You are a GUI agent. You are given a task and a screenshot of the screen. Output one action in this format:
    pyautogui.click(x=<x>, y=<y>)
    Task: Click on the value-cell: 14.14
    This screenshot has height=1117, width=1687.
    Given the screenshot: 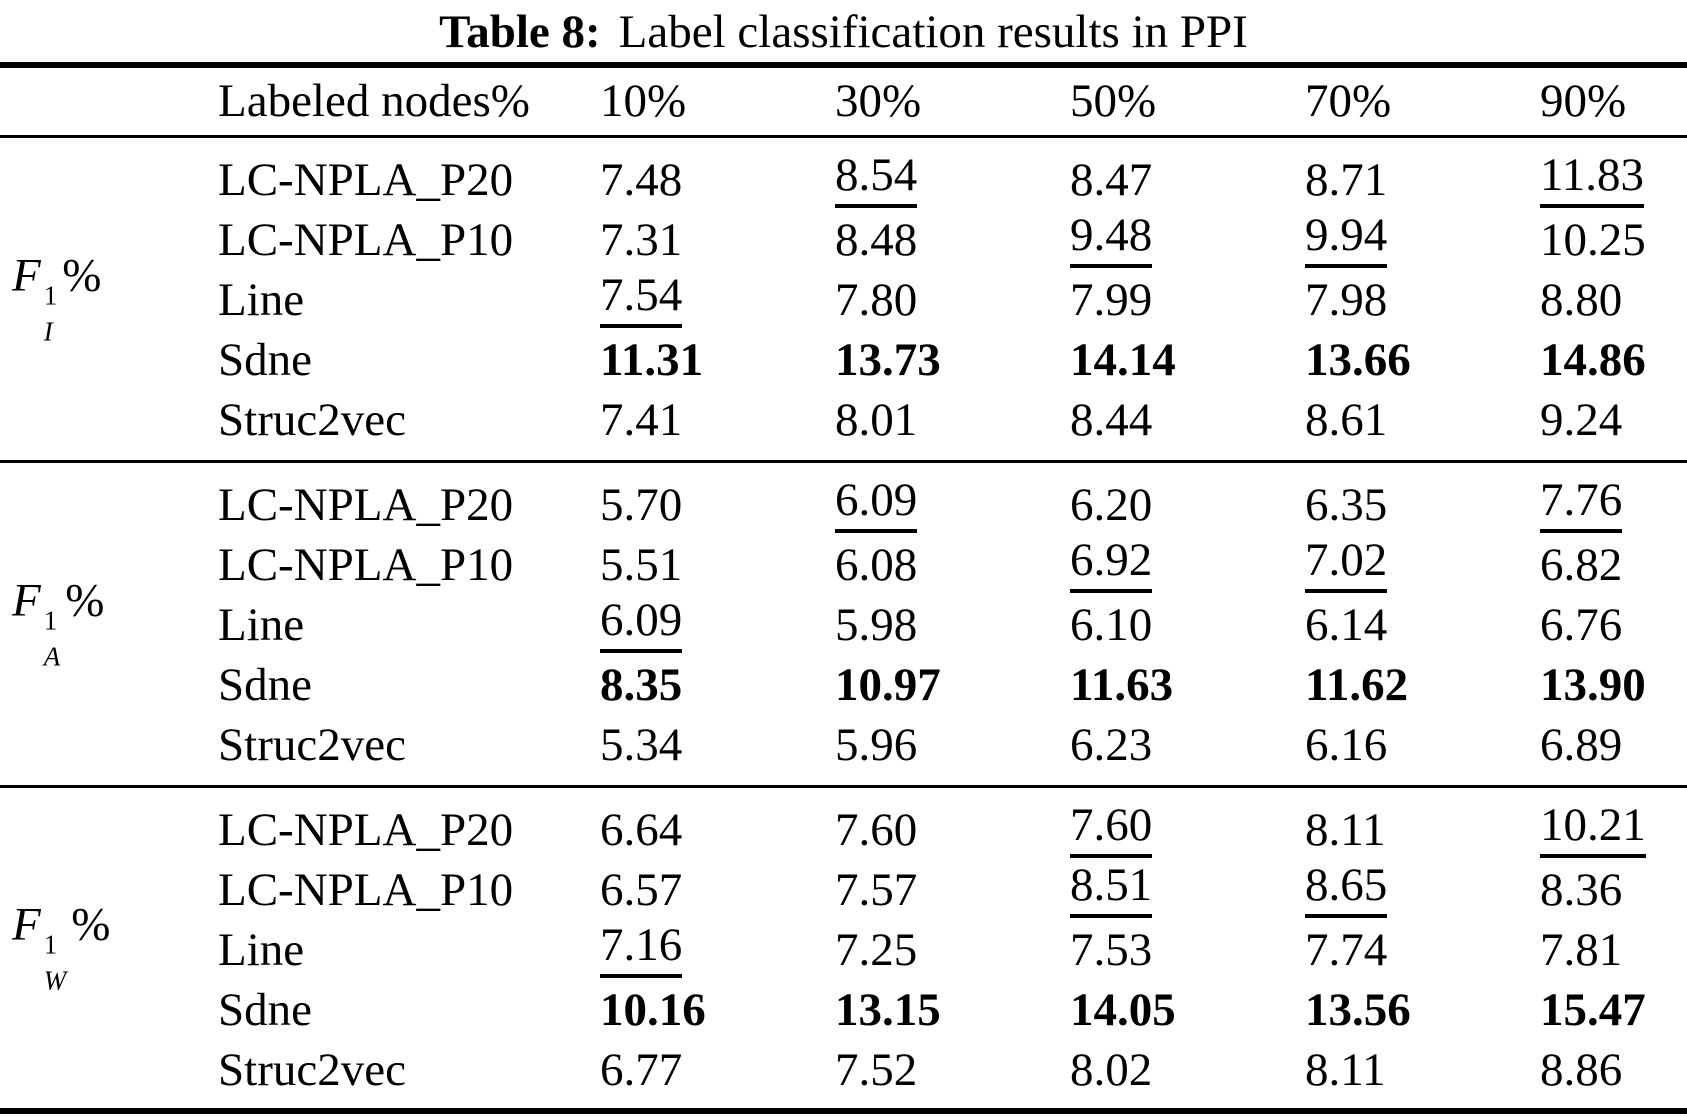 What is the action you would take?
    pyautogui.click(x=1123, y=359)
    